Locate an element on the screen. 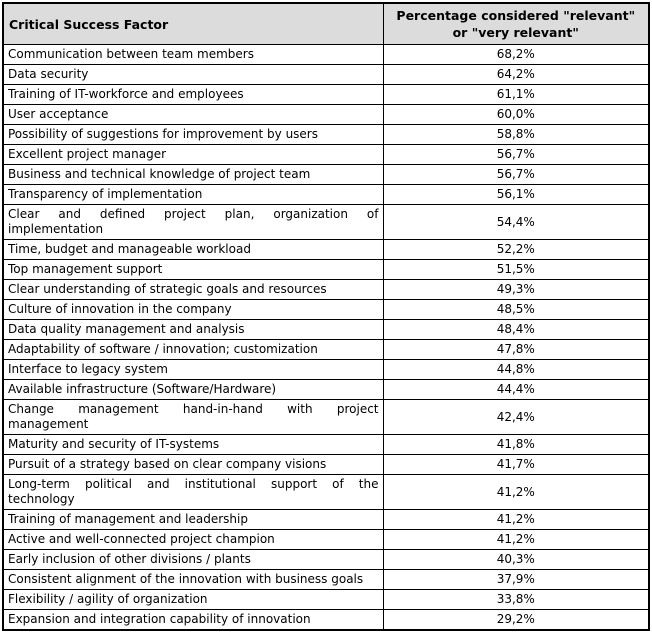 The height and width of the screenshot is (634, 652). factor-text-line: technology is located at coordinates (41, 499).